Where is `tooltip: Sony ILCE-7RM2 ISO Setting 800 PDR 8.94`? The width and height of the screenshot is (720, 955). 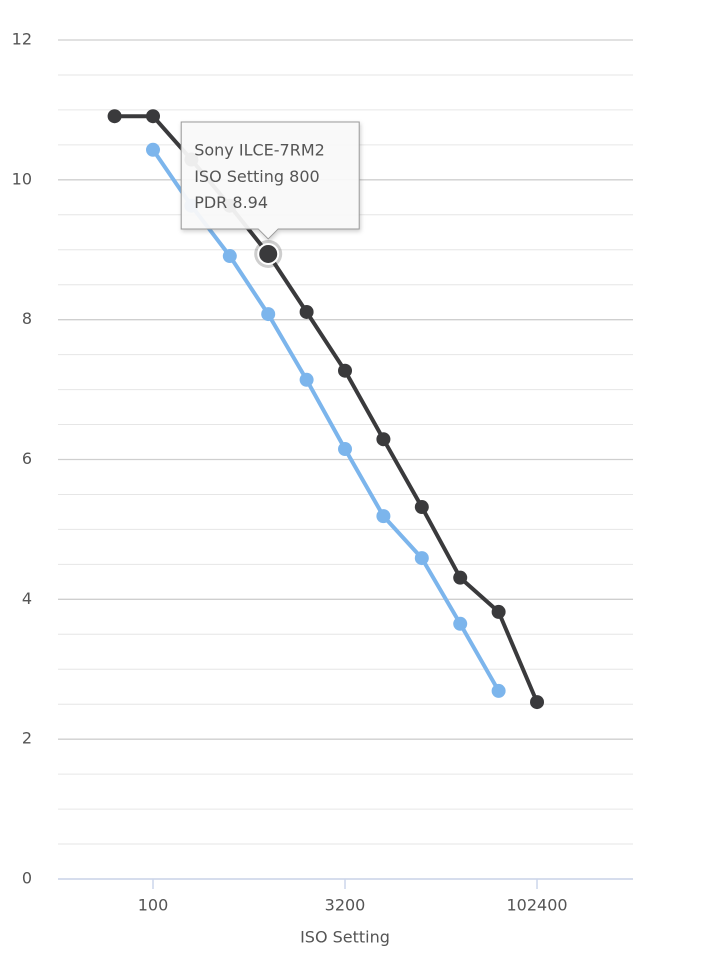 tooltip: Sony ILCE-7RM2 ISO Setting 800 PDR 8.94 is located at coordinates (270, 180).